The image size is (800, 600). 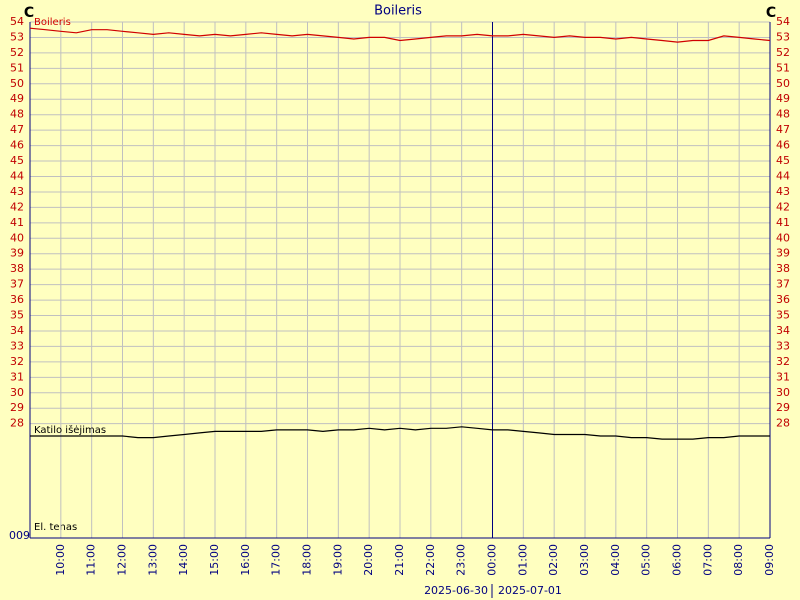 What do you see at coordinates (769, 560) in the screenshot?
I see `x-tick-label: 09:00` at bounding box center [769, 560].